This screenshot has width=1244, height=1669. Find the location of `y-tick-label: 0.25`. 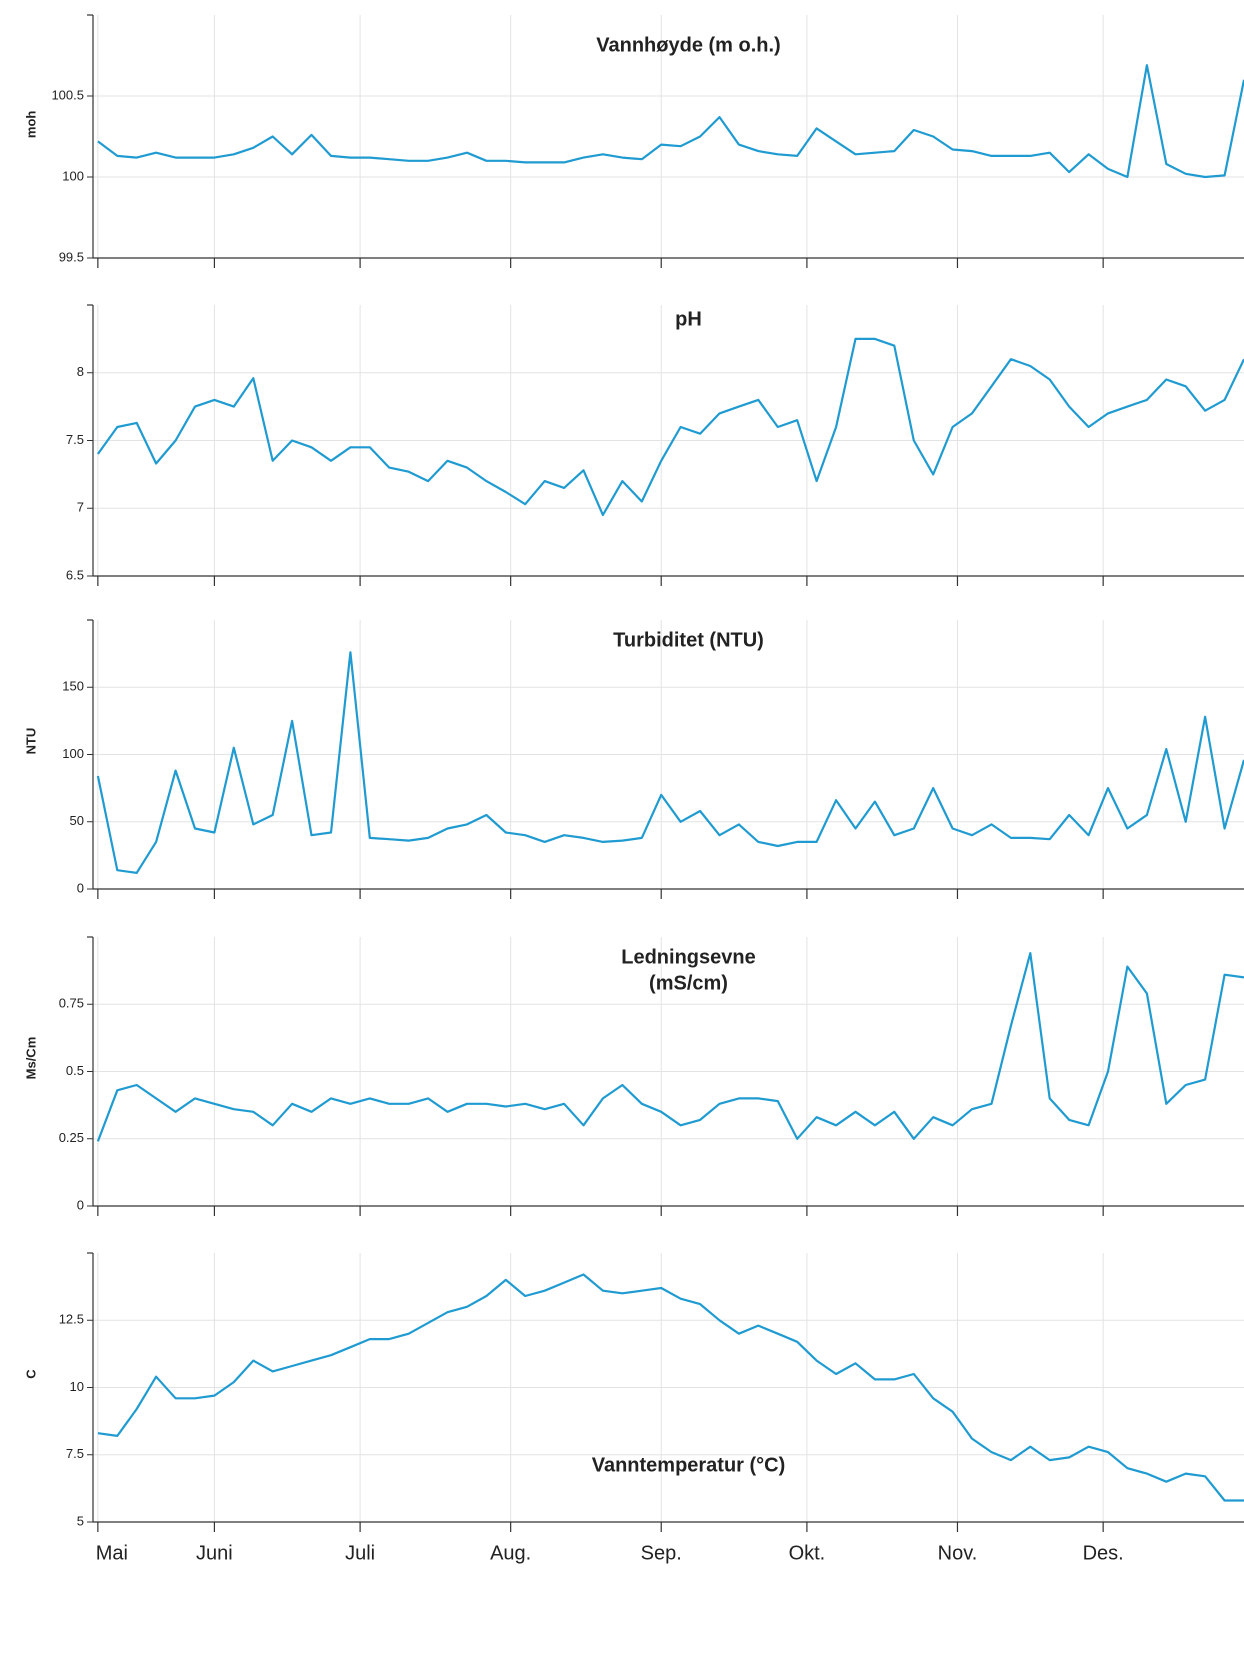

y-tick-label: 0.25 is located at coordinates (71, 1137).